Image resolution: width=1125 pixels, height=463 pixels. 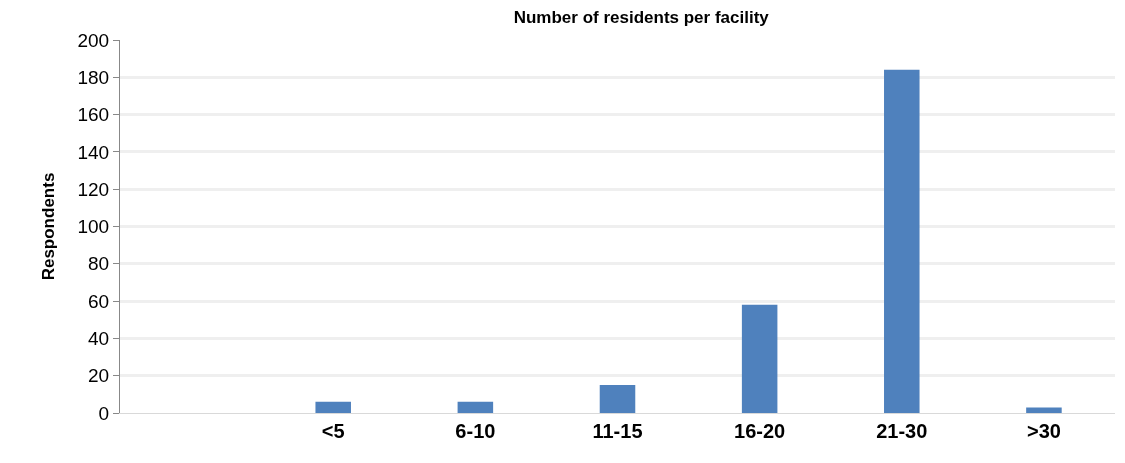 What do you see at coordinates (104, 413) in the screenshot?
I see `y-tick-label: 0` at bounding box center [104, 413].